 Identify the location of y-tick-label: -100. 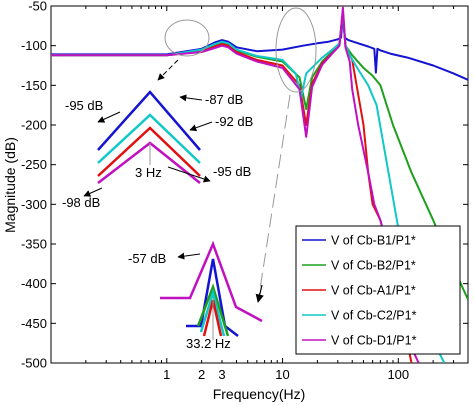
(34, 45).